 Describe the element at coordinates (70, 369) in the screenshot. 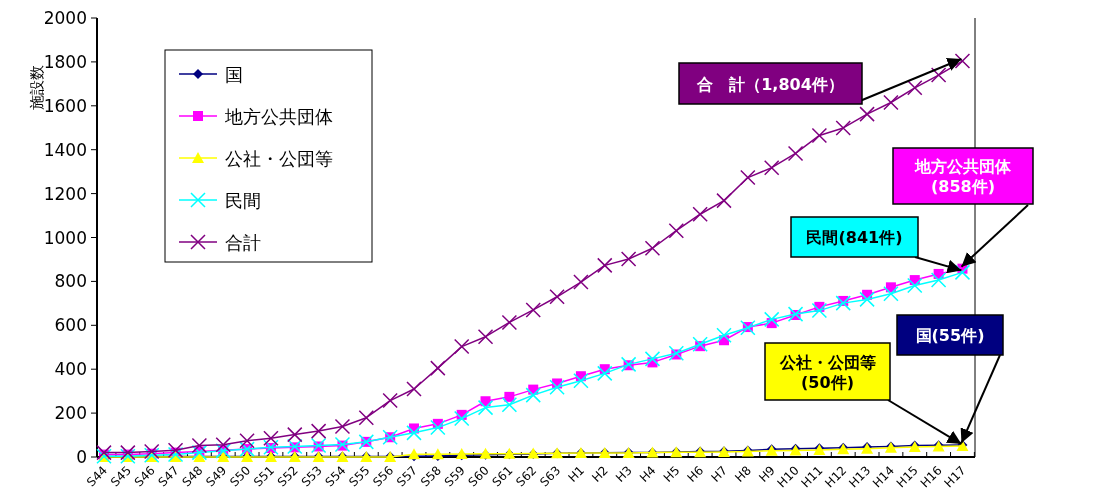

I see `y-tick-label: 400` at that location.